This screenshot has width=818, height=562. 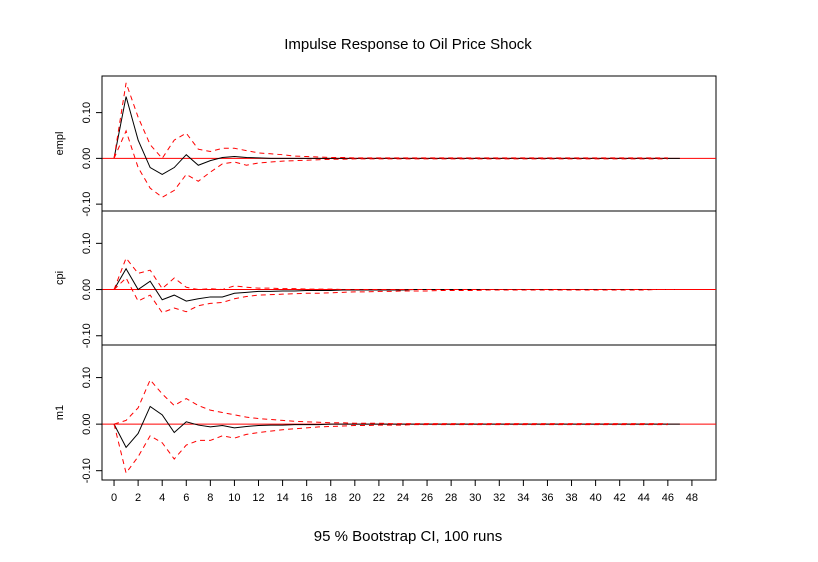 What do you see at coordinates (523, 498) in the screenshot?
I see `x-tick-label: 34` at bounding box center [523, 498].